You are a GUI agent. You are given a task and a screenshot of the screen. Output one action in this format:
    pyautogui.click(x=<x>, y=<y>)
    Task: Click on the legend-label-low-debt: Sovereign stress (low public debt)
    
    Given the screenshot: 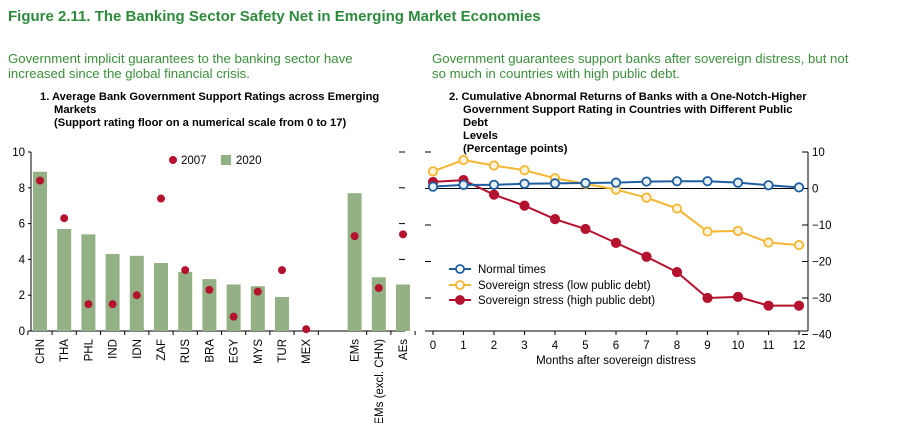 What is the action you would take?
    pyautogui.click(x=564, y=286)
    